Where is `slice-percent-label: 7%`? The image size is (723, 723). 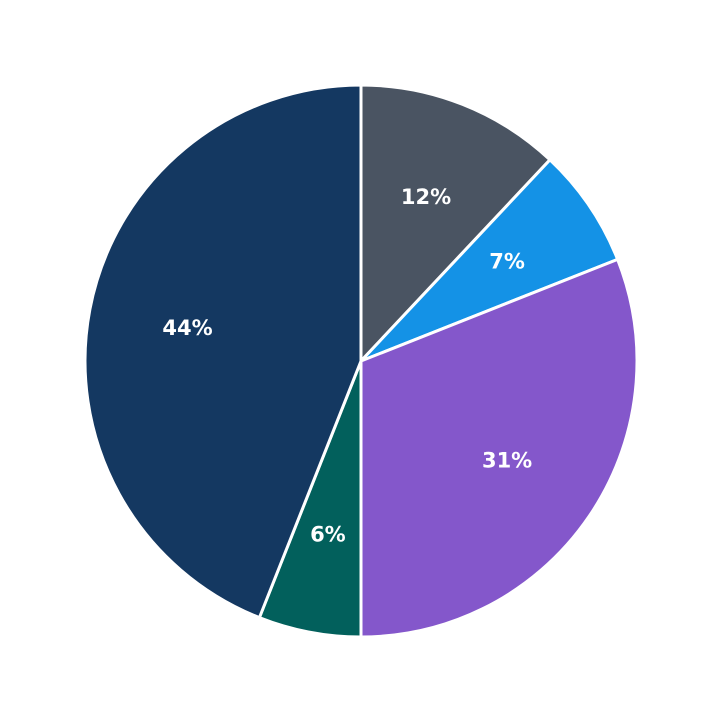
slice-percent-label: 7% is located at coordinates (507, 262).